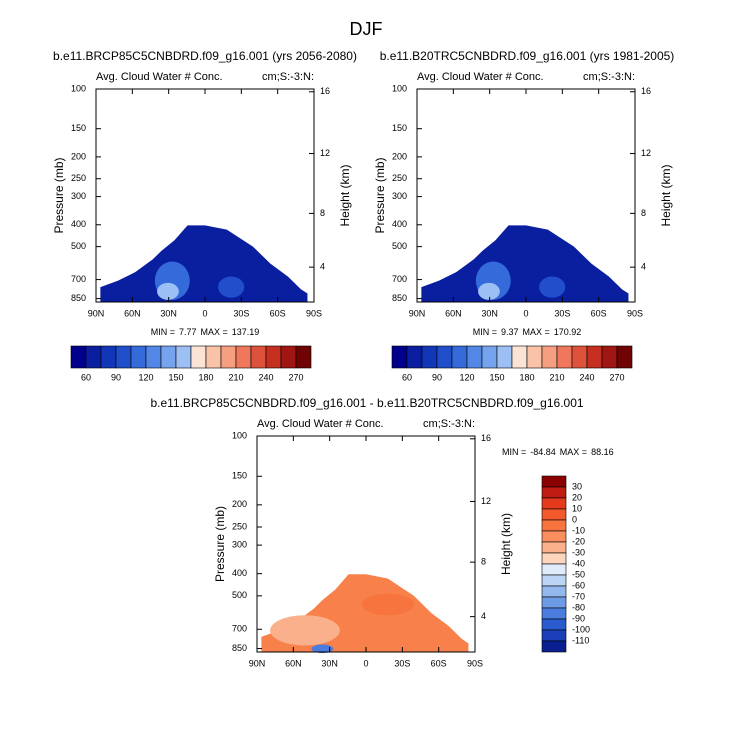 The image size is (733, 751). What do you see at coordinates (578, 618) in the screenshot?
I see `colorbar-label: -90` at bounding box center [578, 618].